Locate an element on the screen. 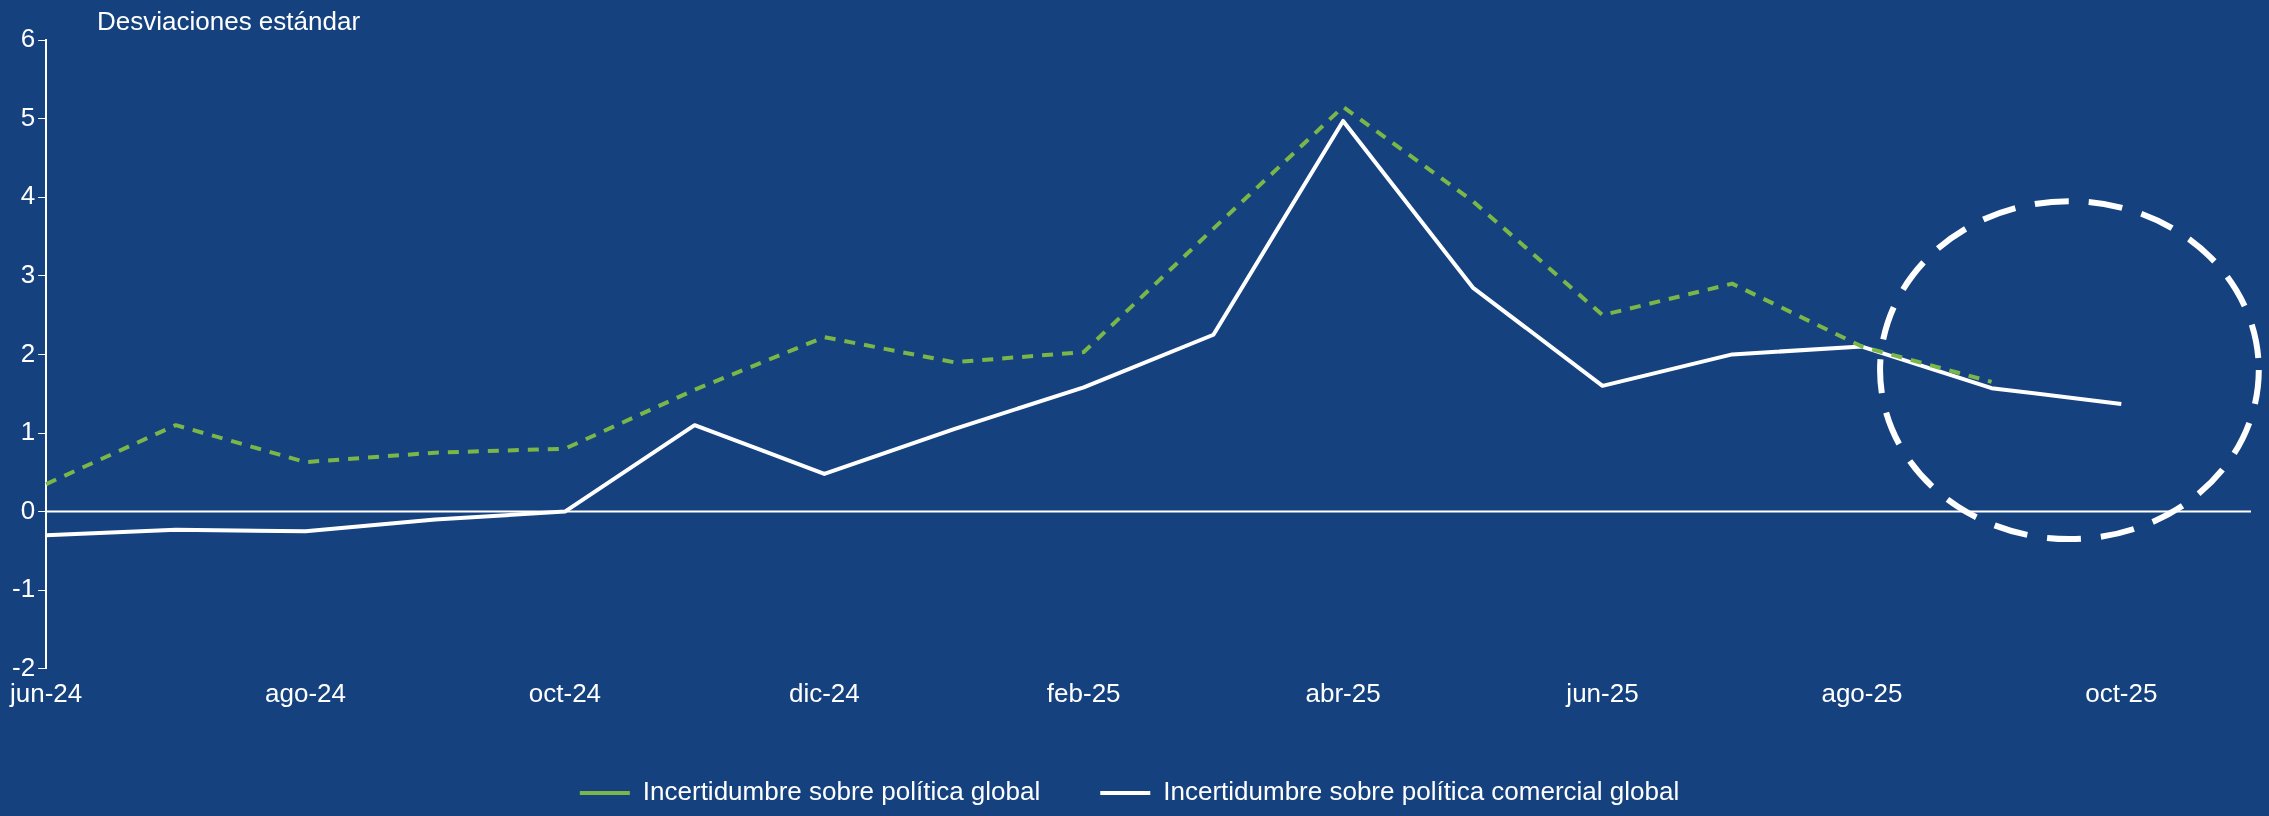  legend-label: Incertidumbre sobre política comercial global is located at coordinates (1421, 791).